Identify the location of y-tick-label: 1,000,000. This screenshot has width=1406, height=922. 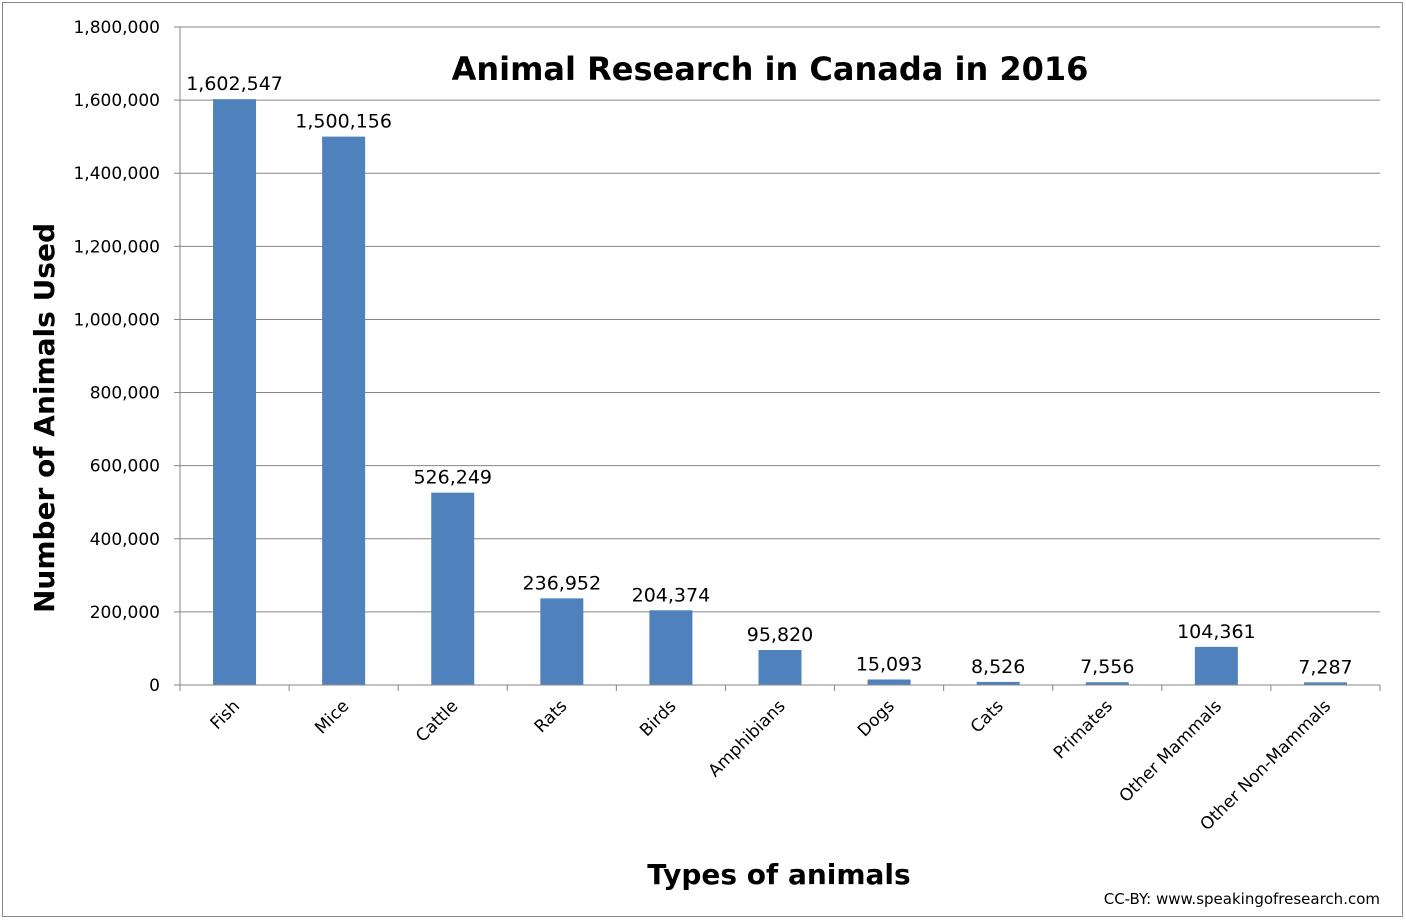
(116, 320).